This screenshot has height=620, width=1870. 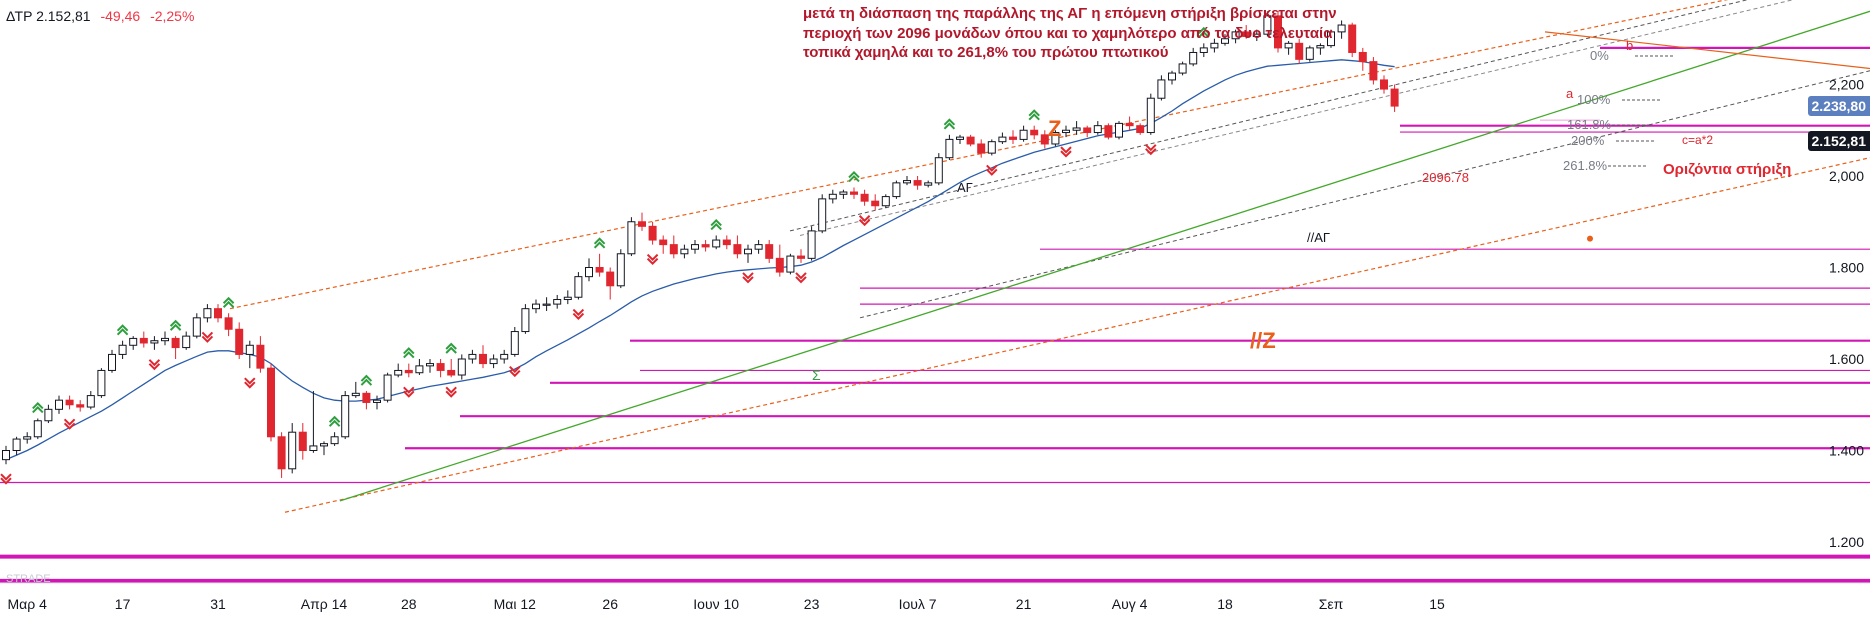 I want to click on watermark-text: STRADE, so click(x=28, y=579).